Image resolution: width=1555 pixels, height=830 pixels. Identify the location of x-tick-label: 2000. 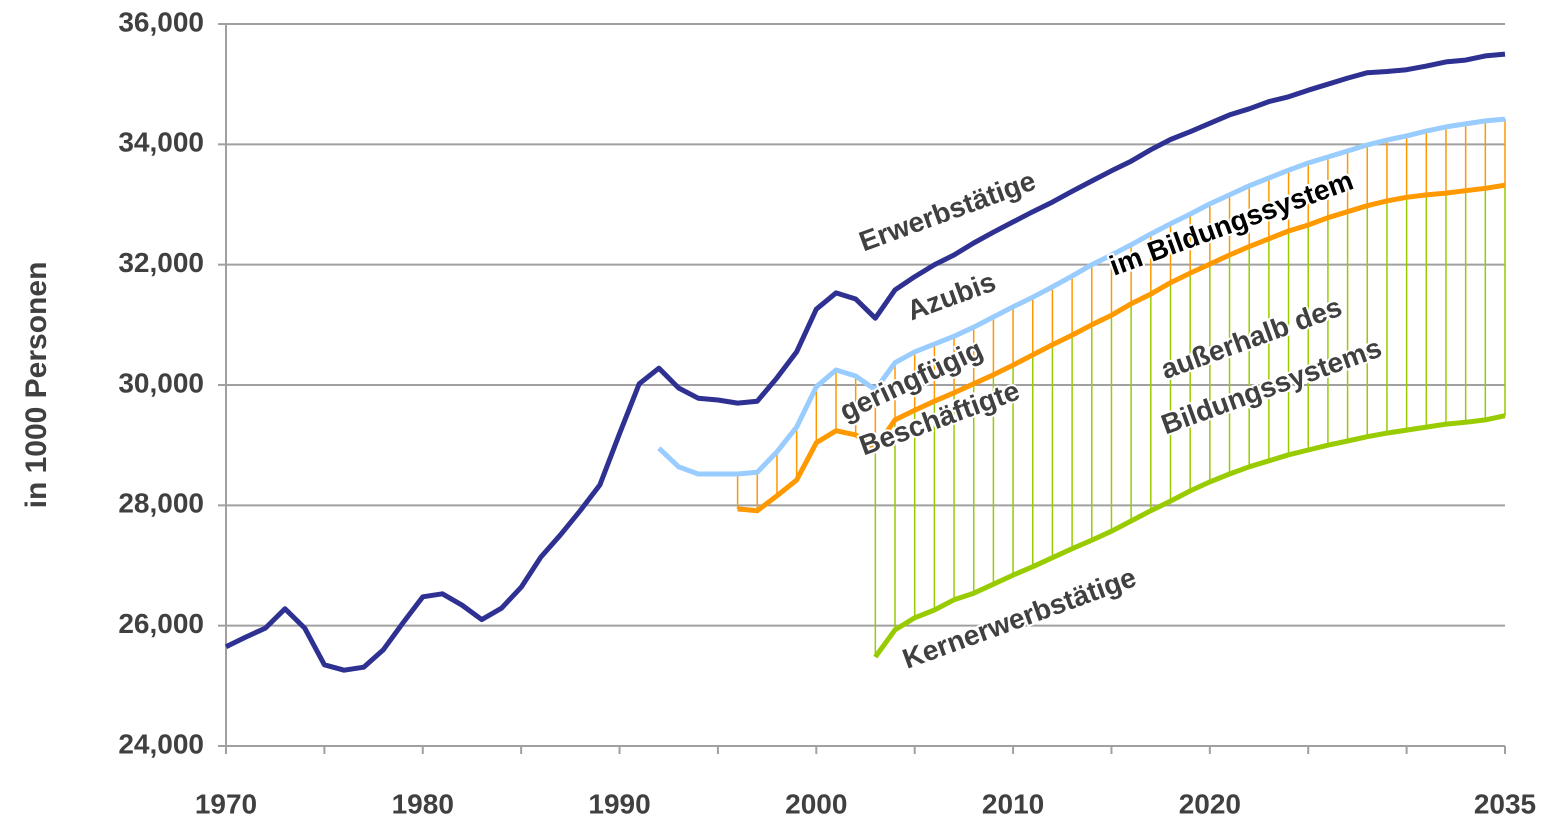
(816, 803).